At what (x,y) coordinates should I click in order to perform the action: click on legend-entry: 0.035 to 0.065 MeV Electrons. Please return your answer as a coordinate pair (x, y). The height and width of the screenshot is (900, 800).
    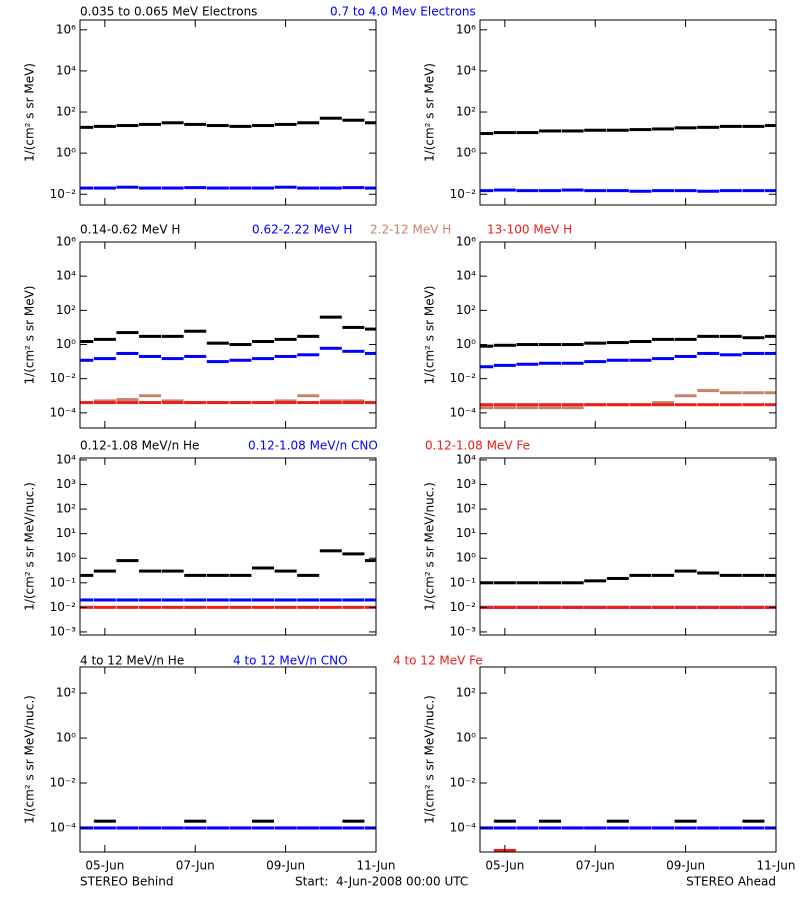
    Looking at the image, I should click on (168, 12).